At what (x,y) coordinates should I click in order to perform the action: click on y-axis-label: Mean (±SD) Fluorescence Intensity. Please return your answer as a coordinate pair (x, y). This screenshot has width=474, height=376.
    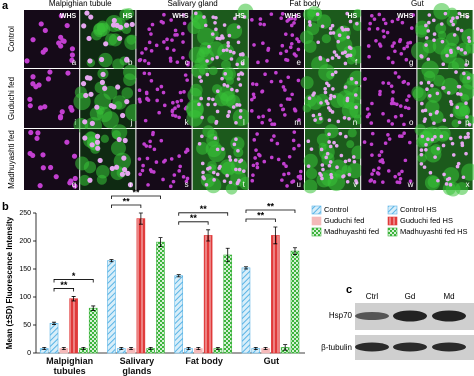
    Looking at the image, I should click on (9, 282).